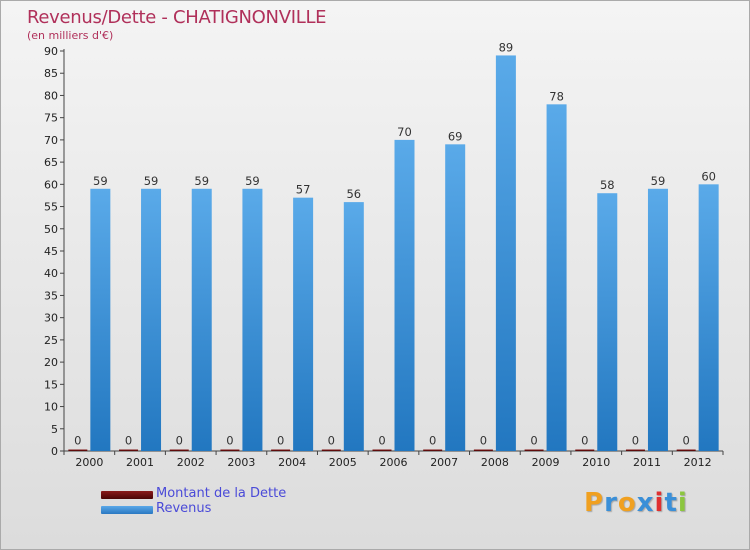 Image resolution: width=750 pixels, height=550 pixels. I want to click on y-tick-label: 25, so click(51, 340).